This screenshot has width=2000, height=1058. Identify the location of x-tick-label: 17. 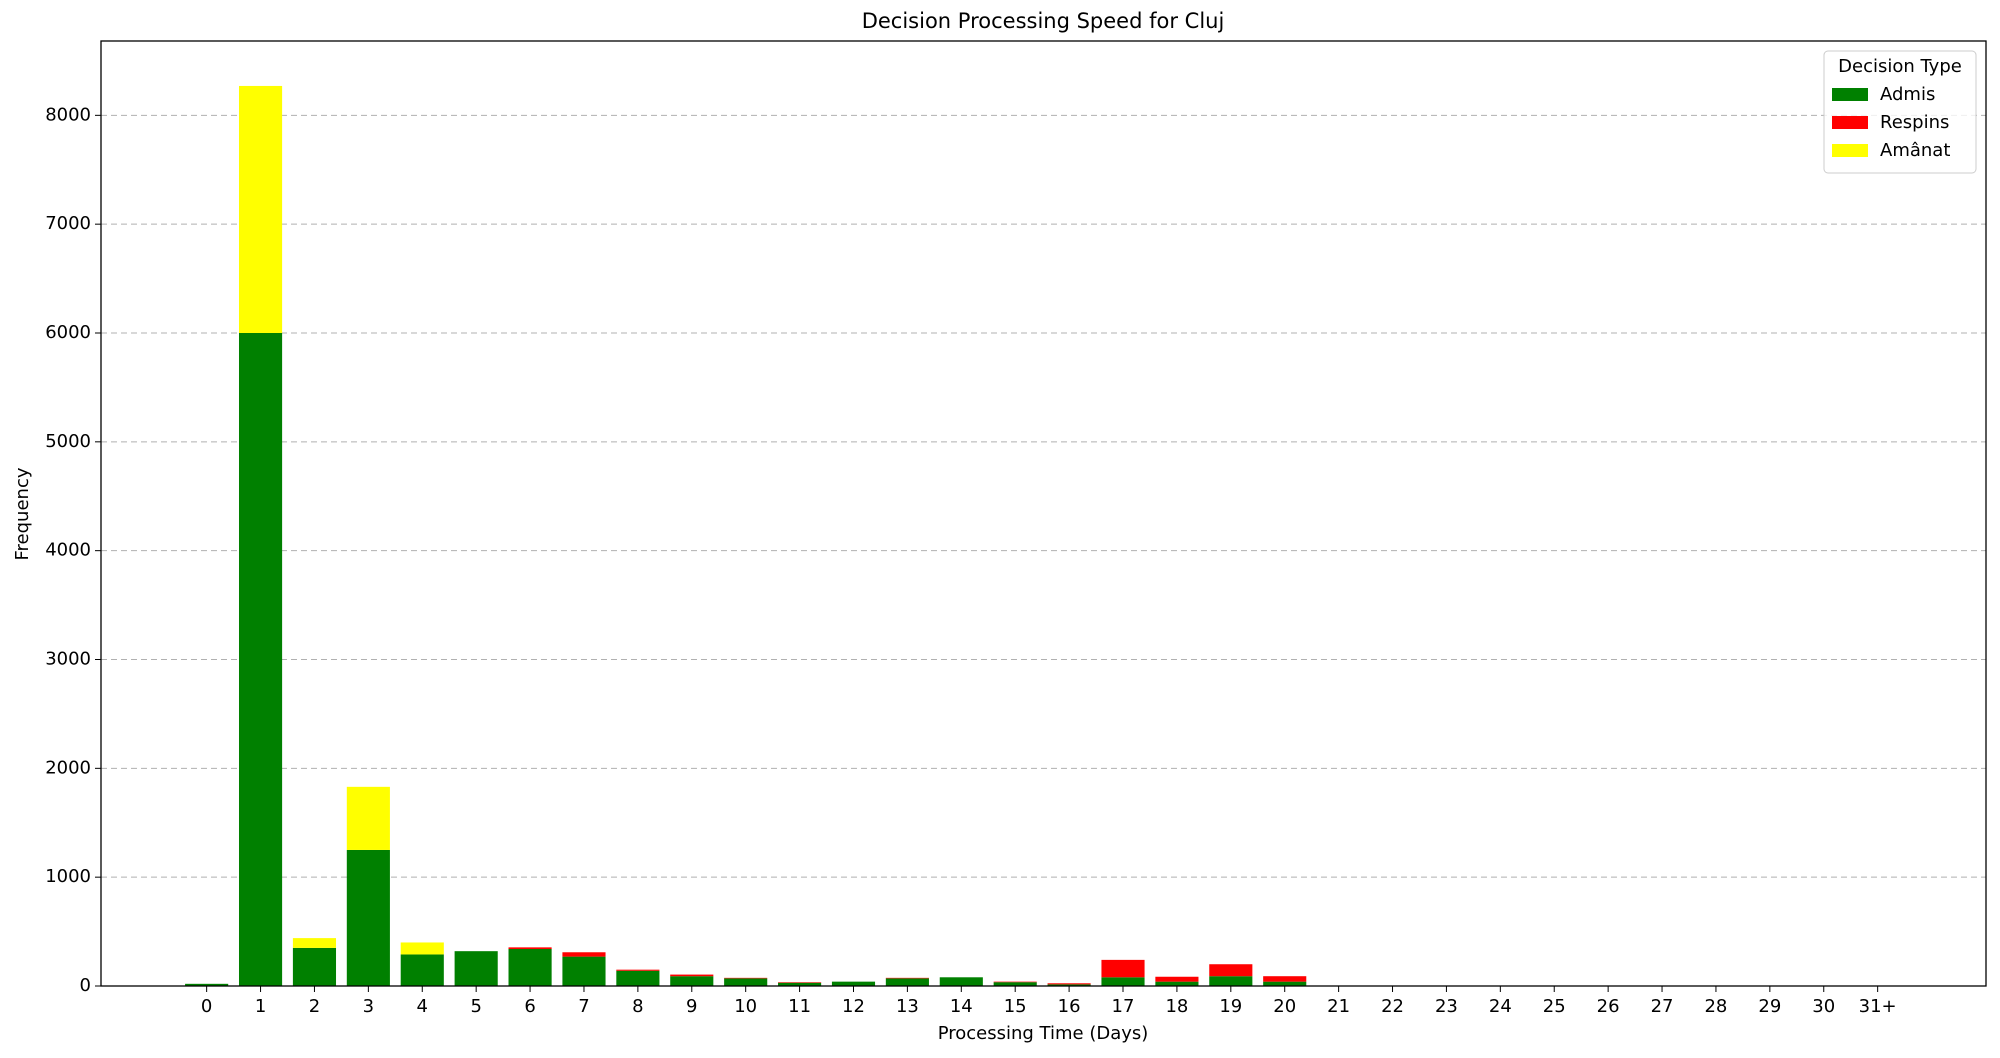
(1123, 1006).